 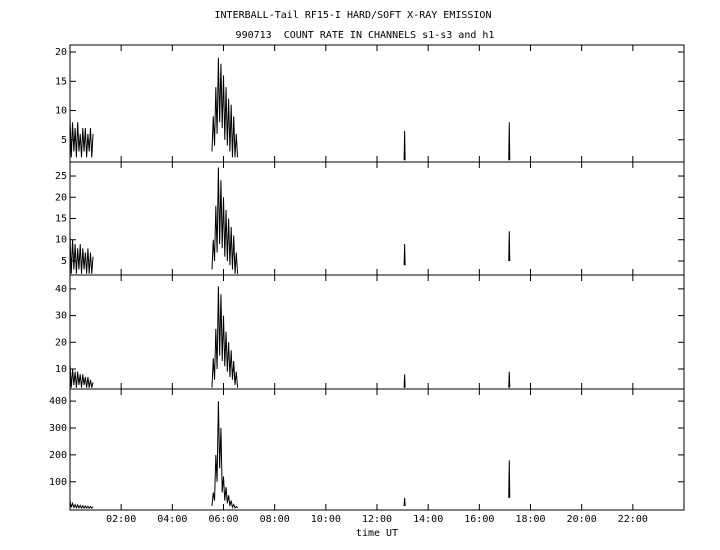 What do you see at coordinates (61, 176) in the screenshot?
I see `y-tick-label: 25` at bounding box center [61, 176].